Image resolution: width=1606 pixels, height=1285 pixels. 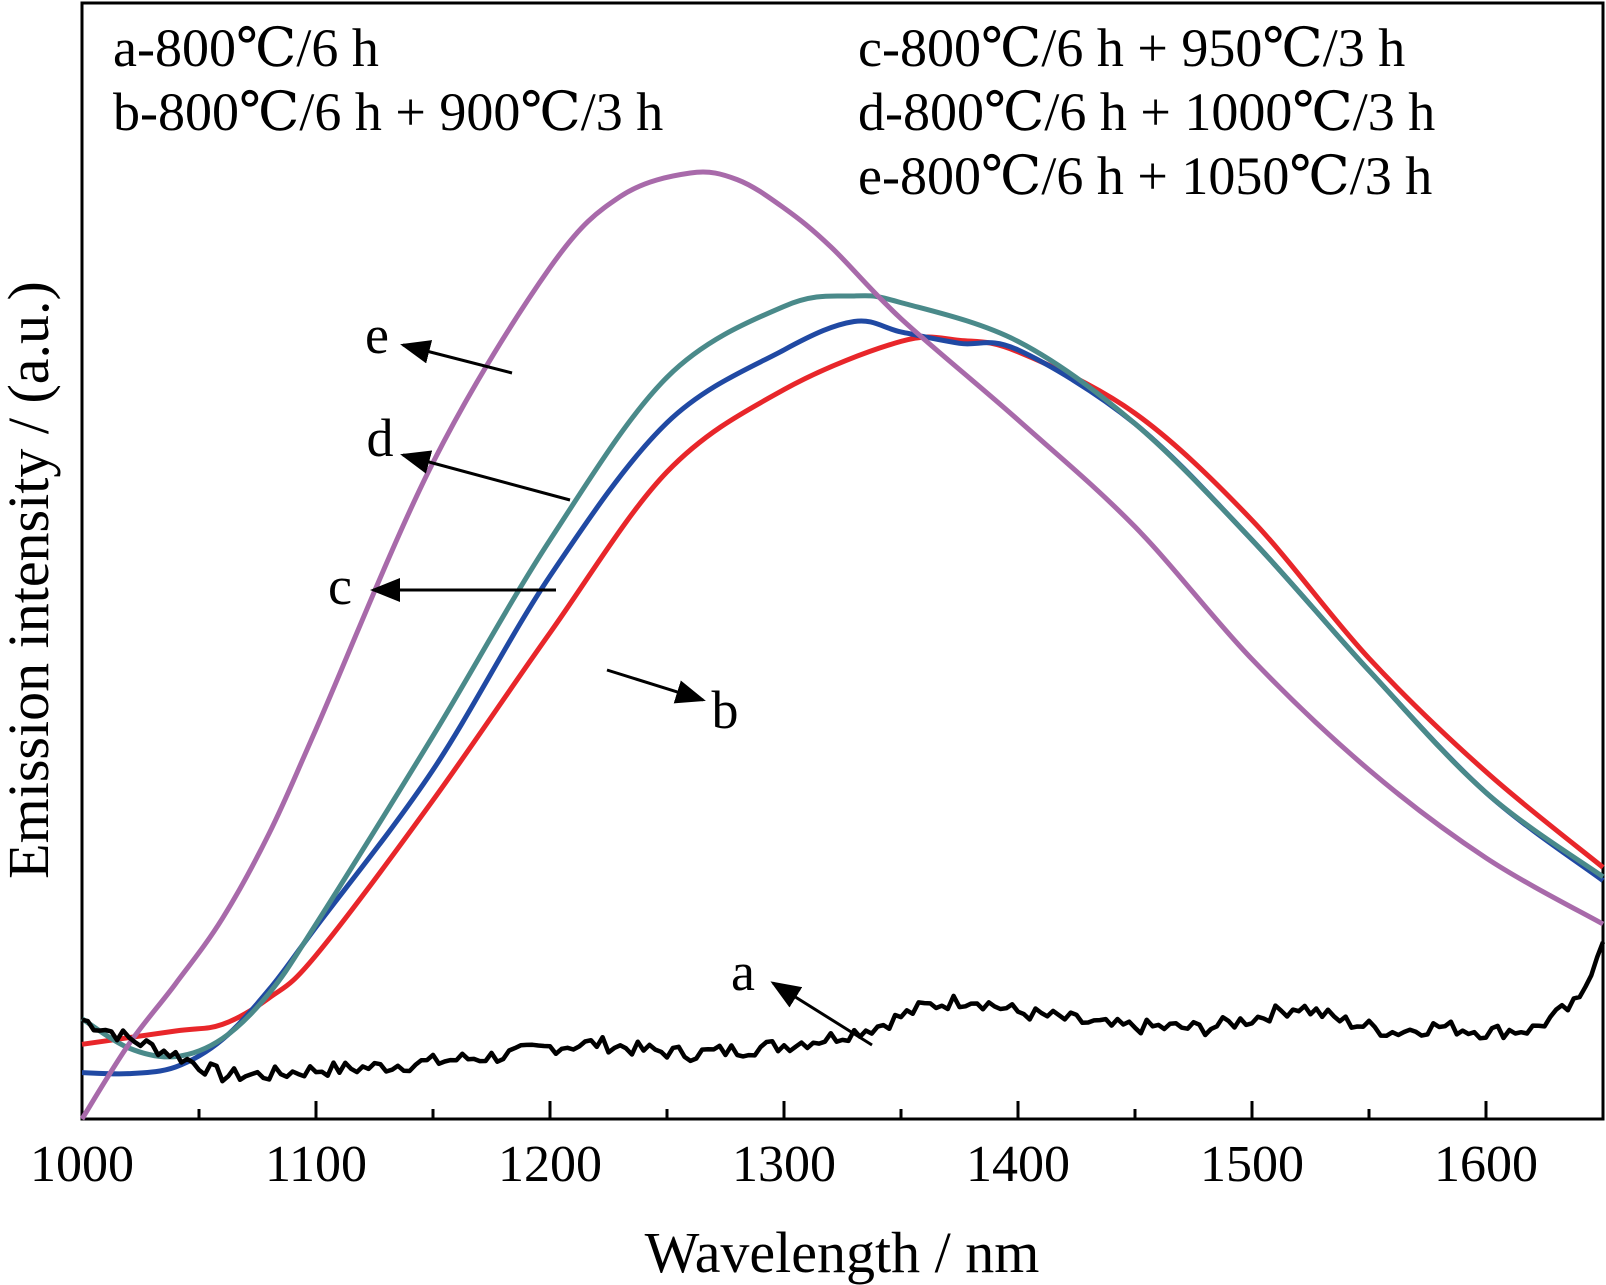 What do you see at coordinates (1018, 1164) in the screenshot?
I see `x-tick-label: 1400` at bounding box center [1018, 1164].